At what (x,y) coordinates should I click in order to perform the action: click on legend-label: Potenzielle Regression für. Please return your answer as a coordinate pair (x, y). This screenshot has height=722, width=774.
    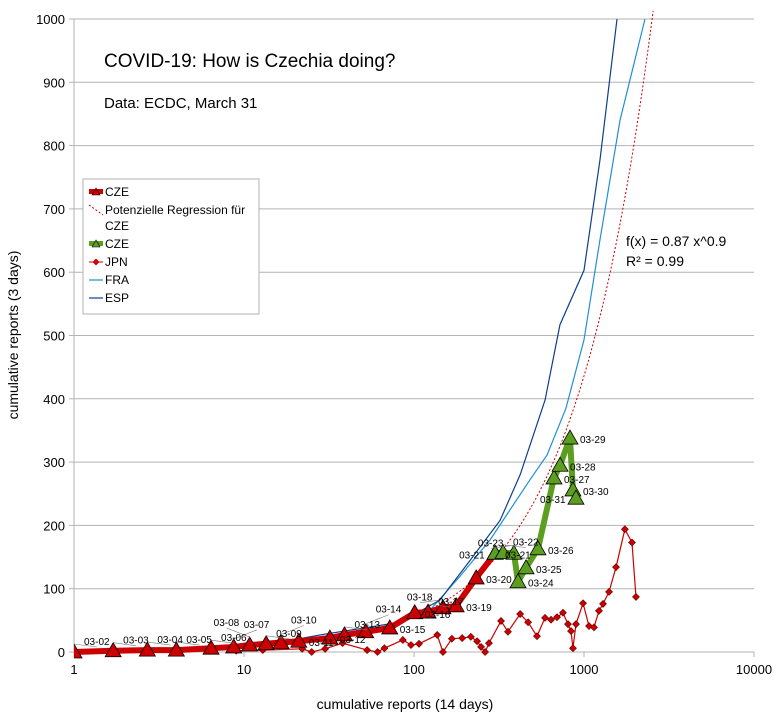
    Looking at the image, I should click on (175, 210).